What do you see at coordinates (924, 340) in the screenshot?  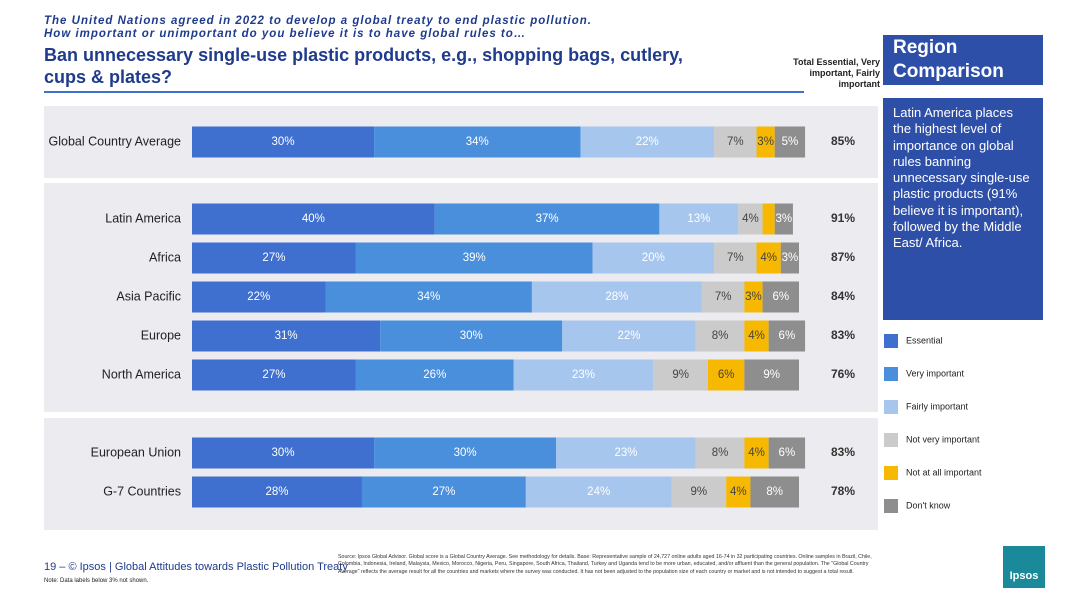 I see `legend-label: Essential` at bounding box center [924, 340].